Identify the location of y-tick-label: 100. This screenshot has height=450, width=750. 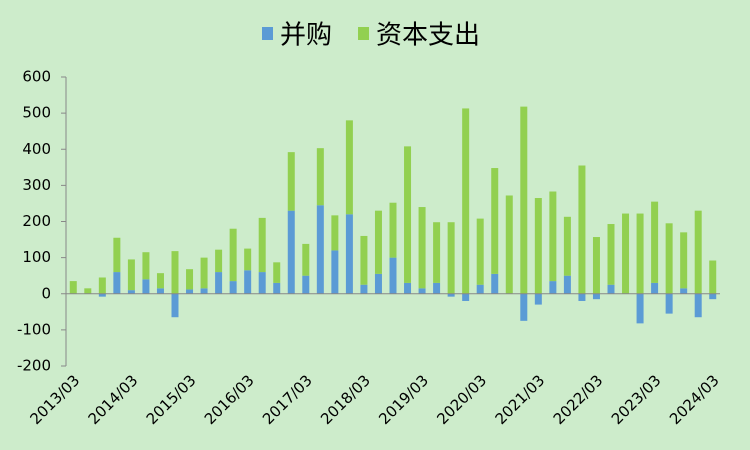
(36, 257).